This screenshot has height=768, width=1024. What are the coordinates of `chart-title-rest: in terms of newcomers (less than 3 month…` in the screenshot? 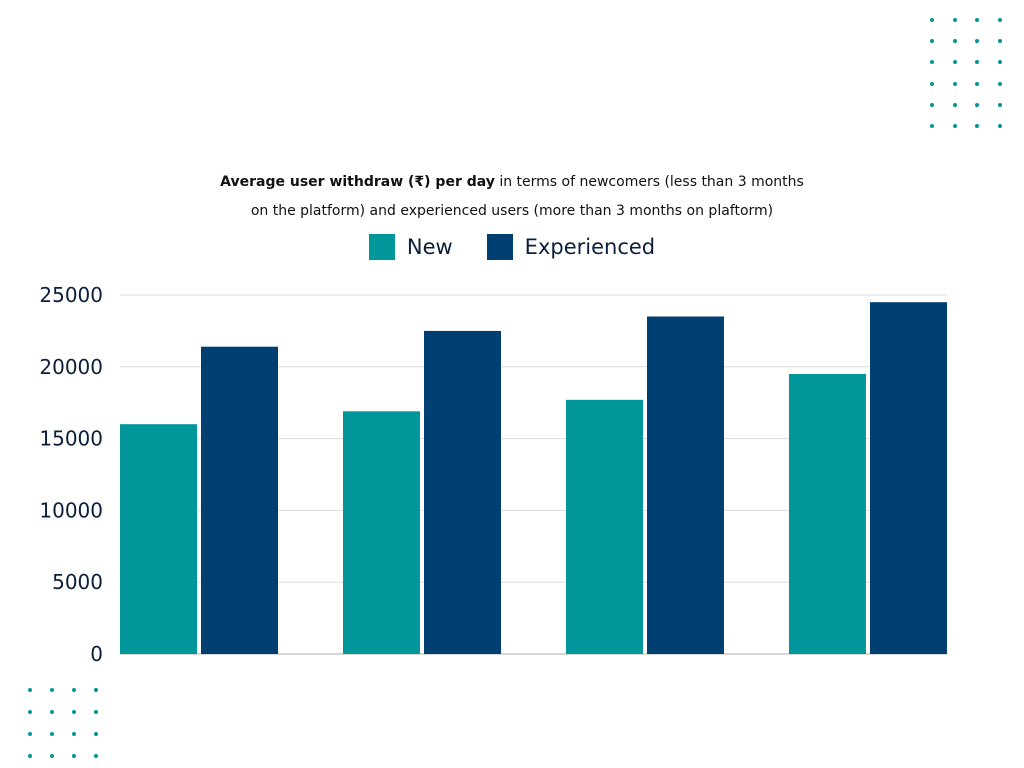 It's located at (649, 182).